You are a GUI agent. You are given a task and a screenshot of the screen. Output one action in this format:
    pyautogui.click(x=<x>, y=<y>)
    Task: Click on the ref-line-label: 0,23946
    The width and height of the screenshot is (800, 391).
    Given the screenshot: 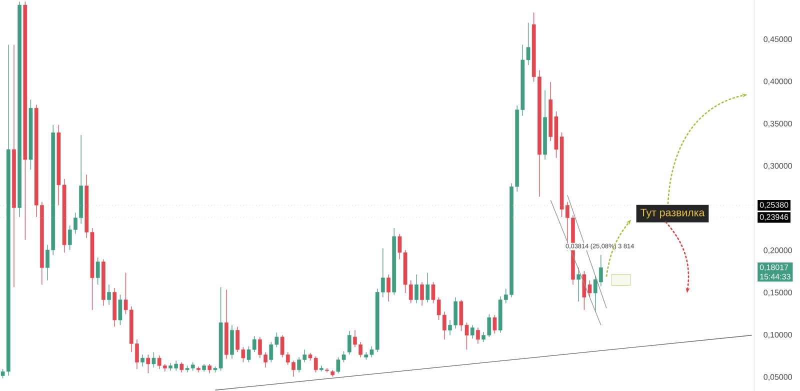 What is the action you would take?
    pyautogui.click(x=774, y=217)
    